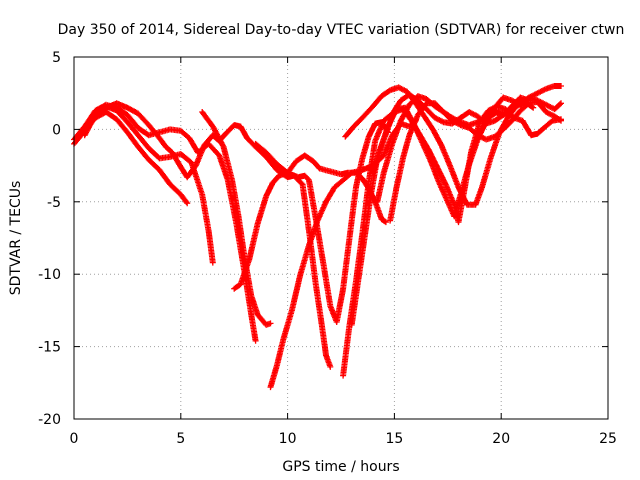  I want to click on x-tick-label: 5, so click(180, 439).